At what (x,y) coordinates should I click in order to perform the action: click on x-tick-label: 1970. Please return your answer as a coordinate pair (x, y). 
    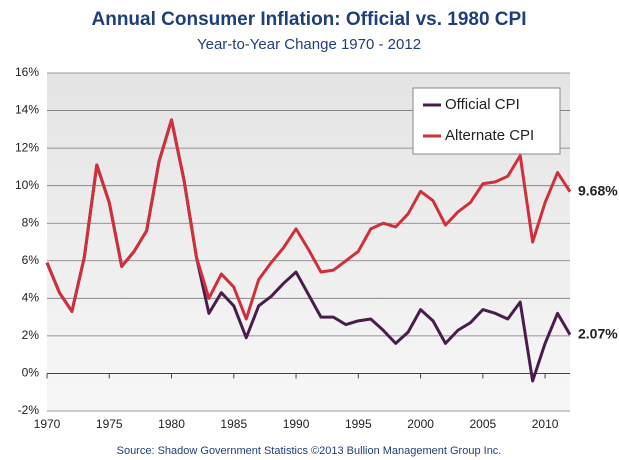
    Looking at the image, I should click on (47, 424).